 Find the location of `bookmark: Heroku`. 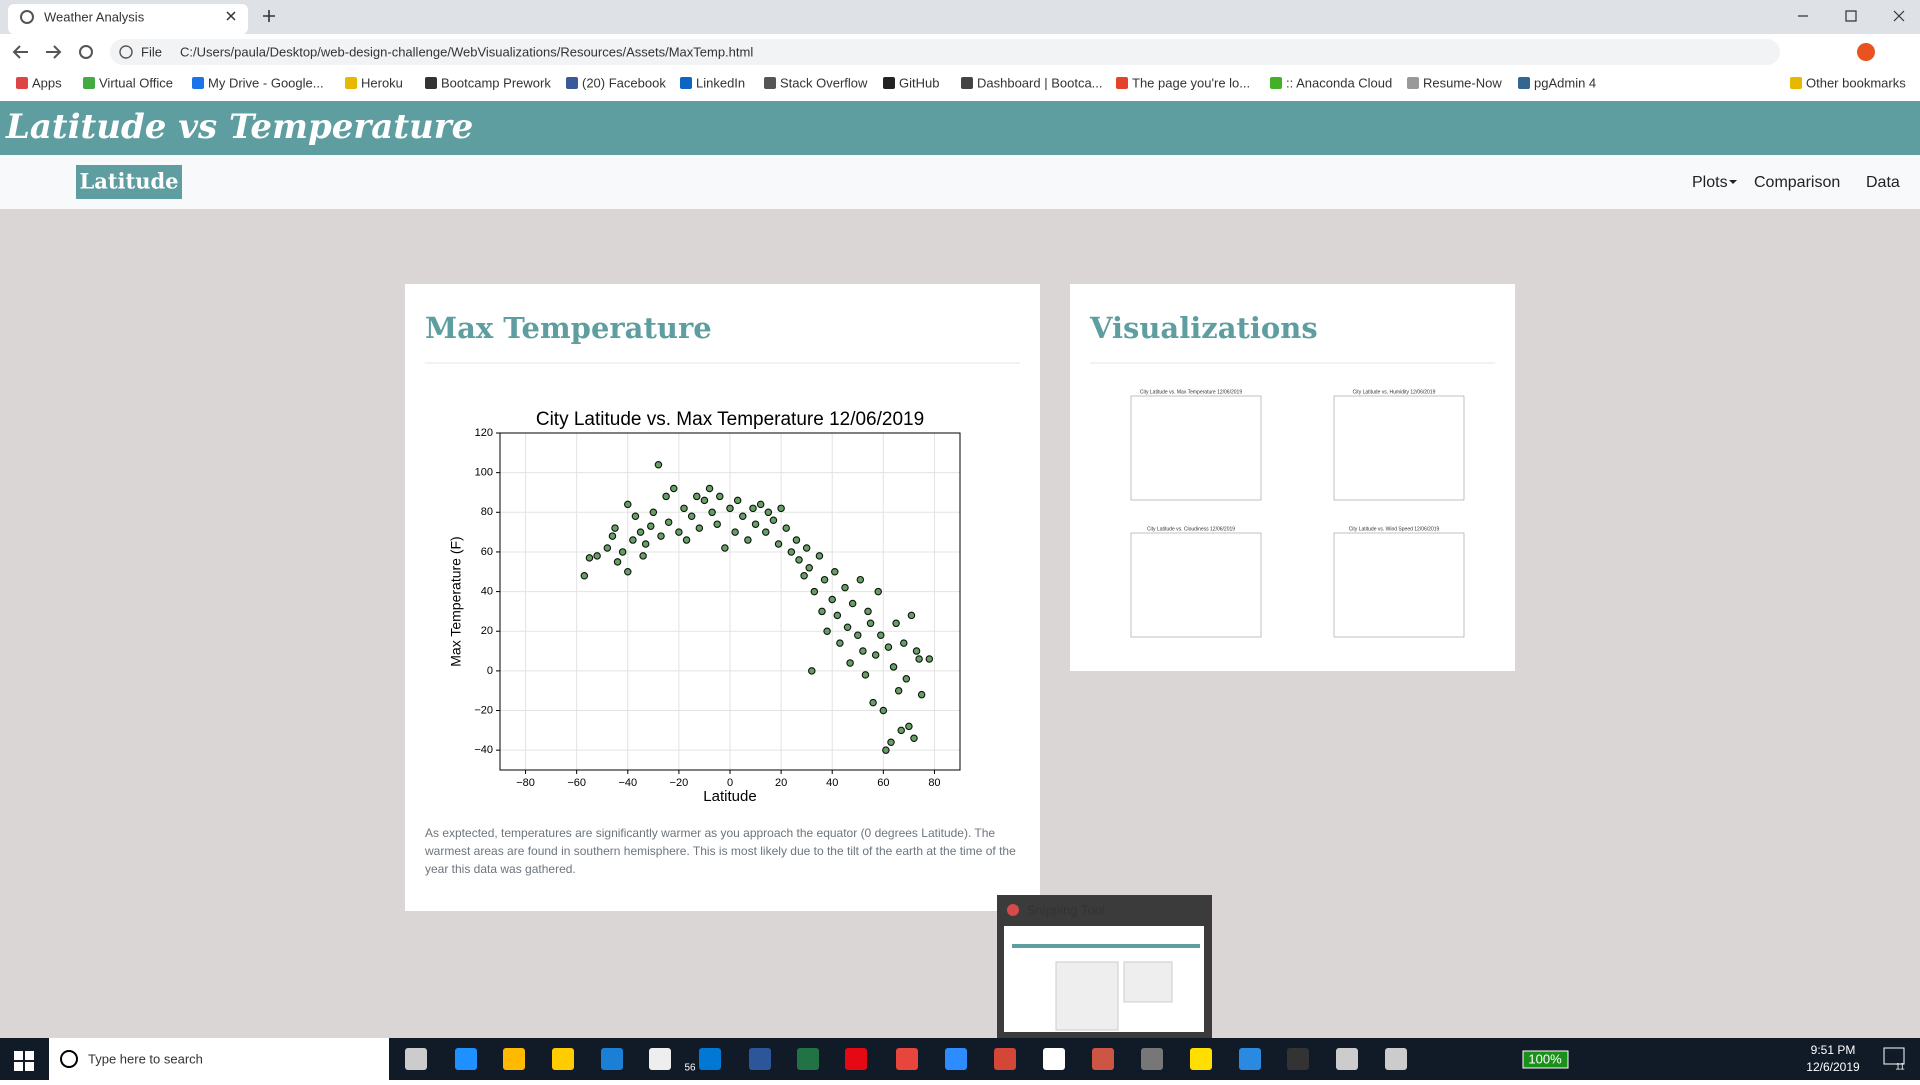

bookmark: Heroku is located at coordinates (382, 82).